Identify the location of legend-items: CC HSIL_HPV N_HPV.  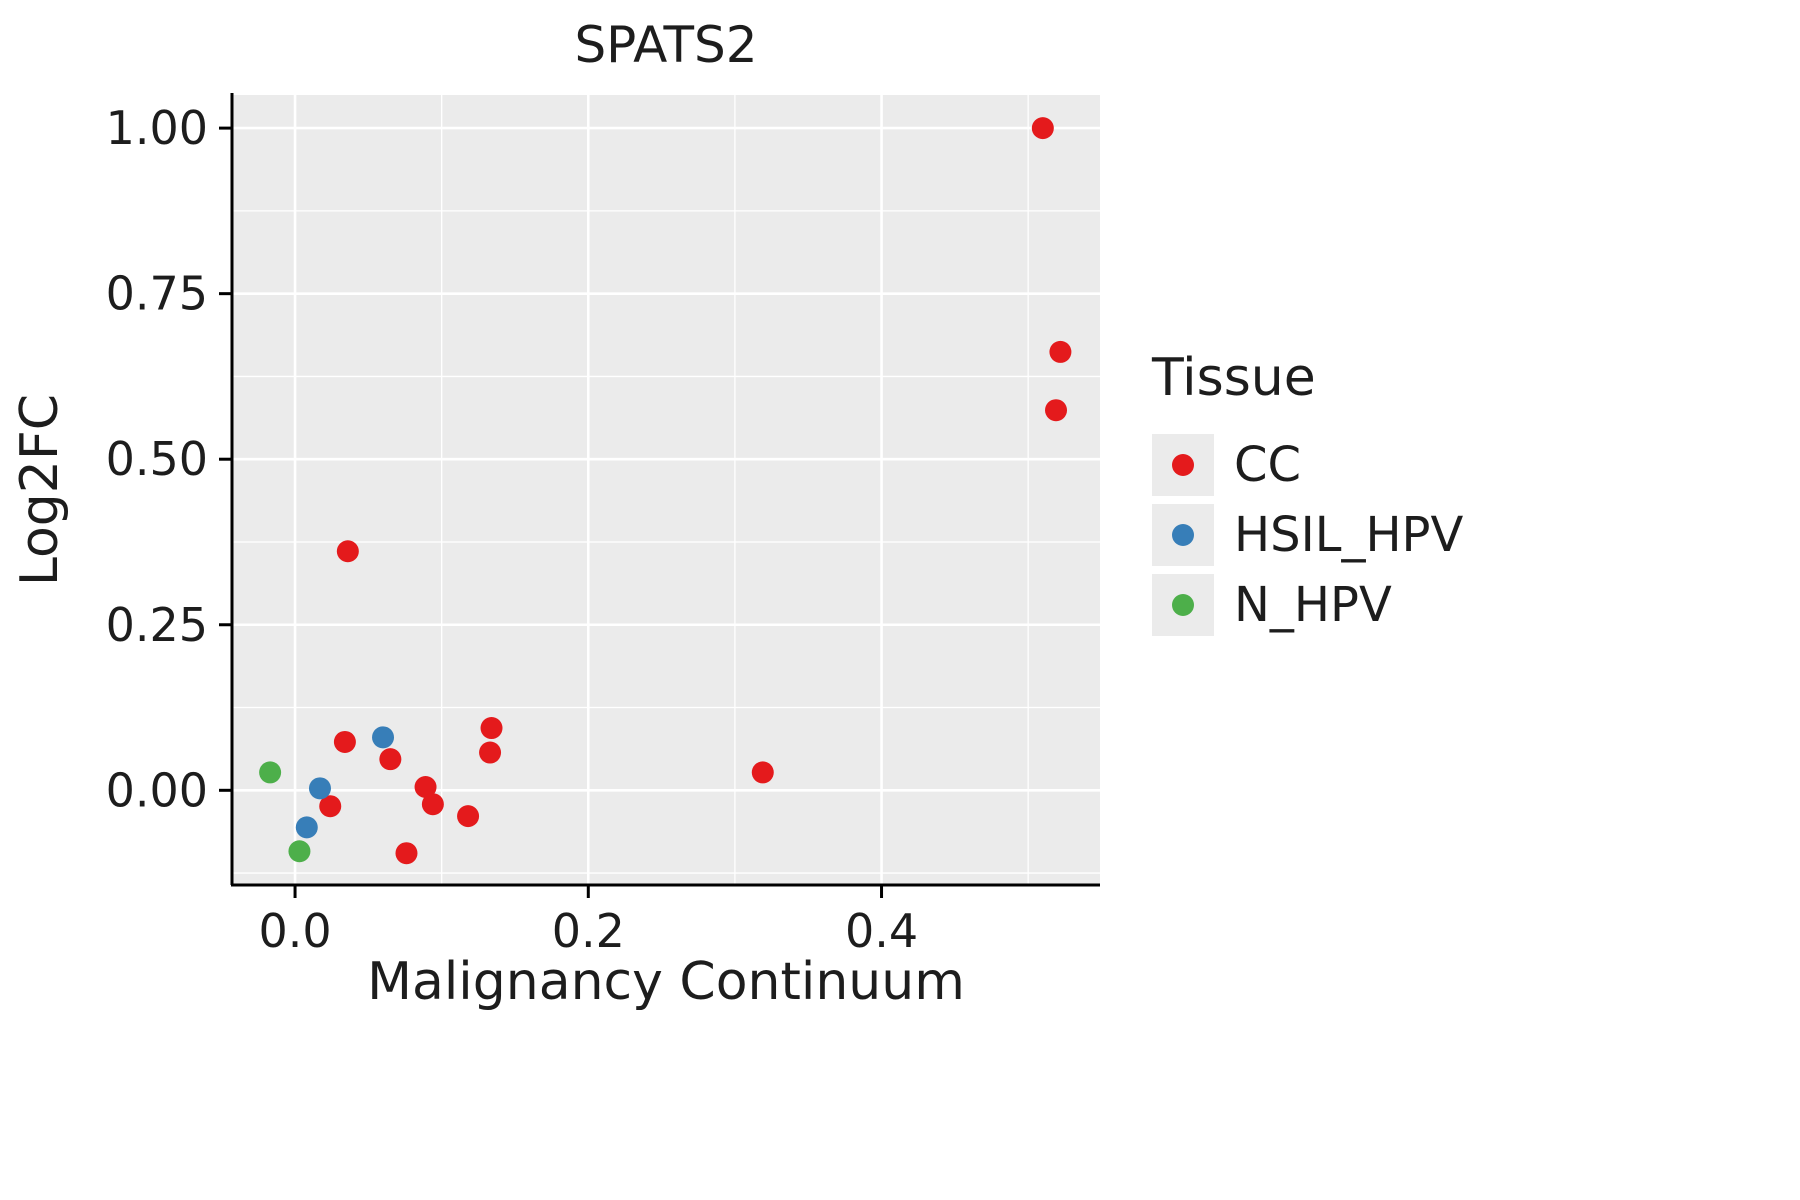
(1307, 535).